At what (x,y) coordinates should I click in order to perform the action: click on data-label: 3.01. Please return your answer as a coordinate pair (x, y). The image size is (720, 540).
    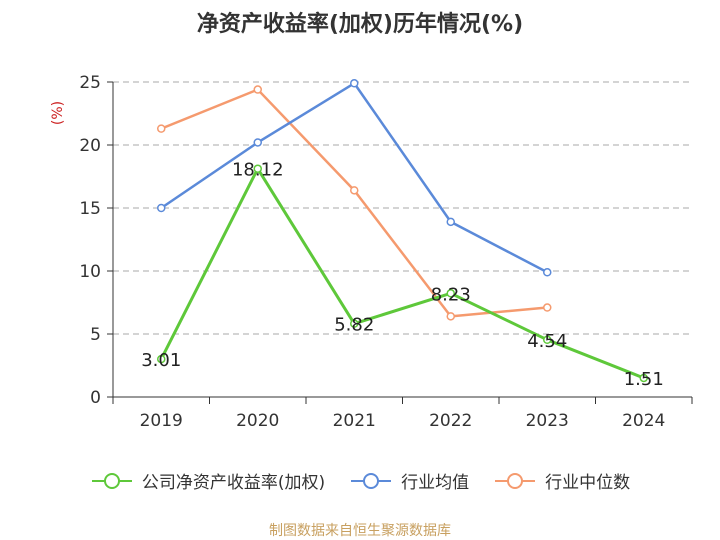
    Looking at the image, I should click on (161, 360).